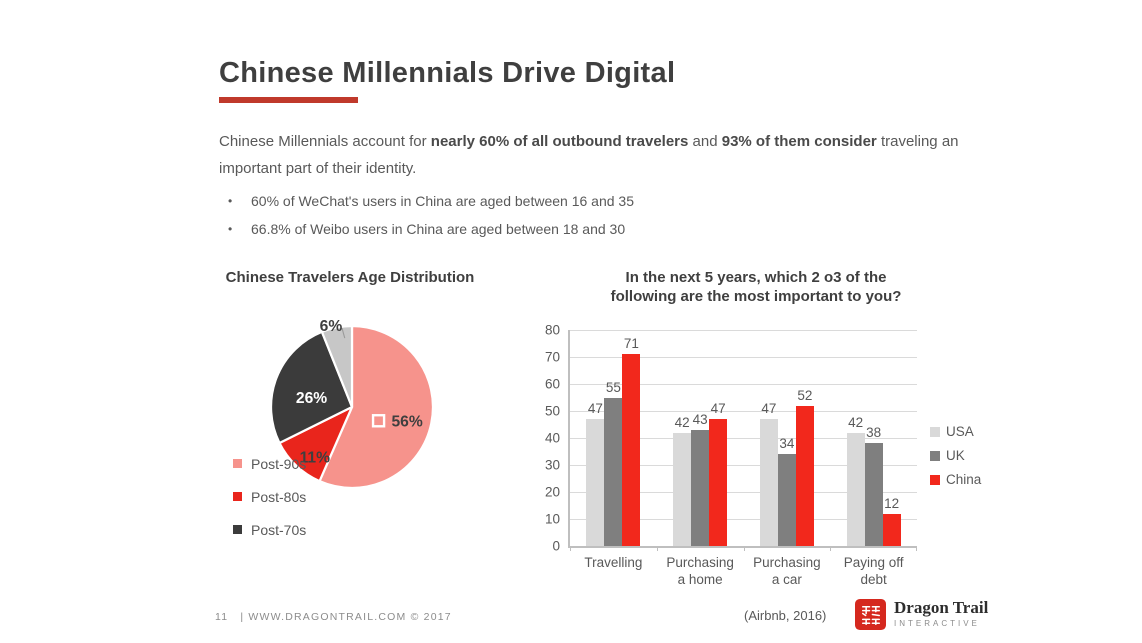  I want to click on legend-label: China, so click(964, 479).